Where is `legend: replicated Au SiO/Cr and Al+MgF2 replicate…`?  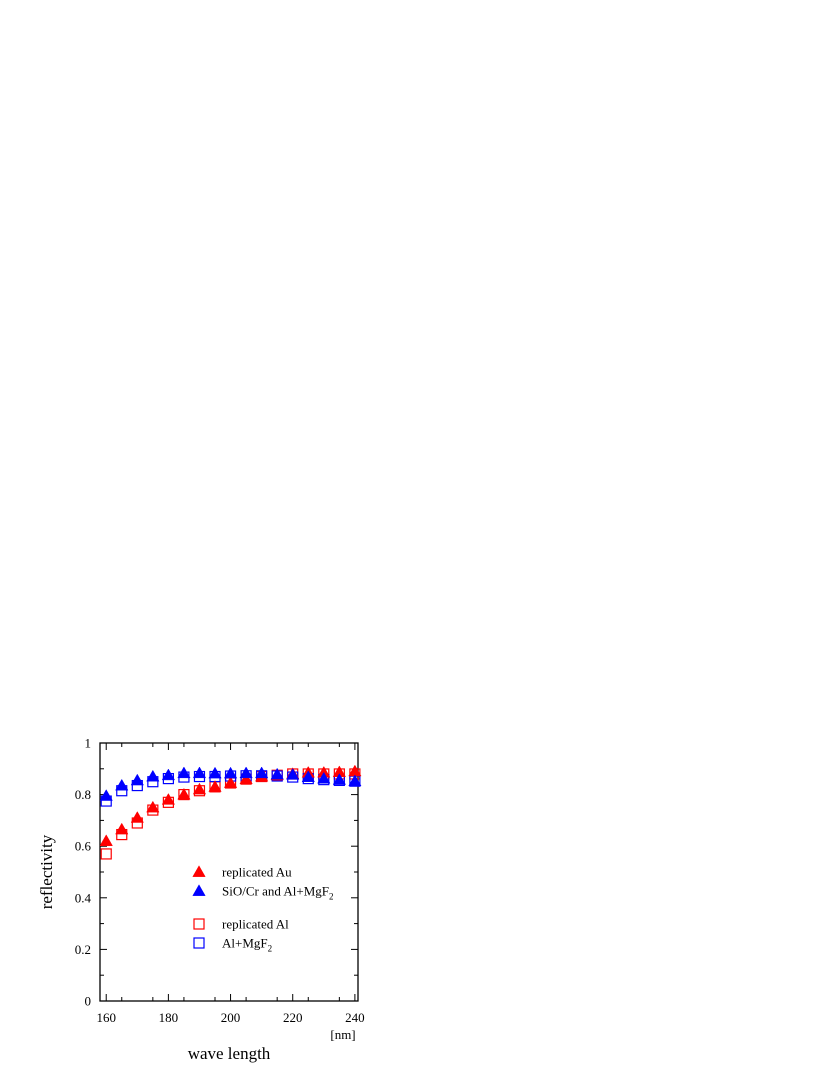
legend: replicated Au SiO/Cr and Al+MgF2 replicate… is located at coordinates (263, 909).